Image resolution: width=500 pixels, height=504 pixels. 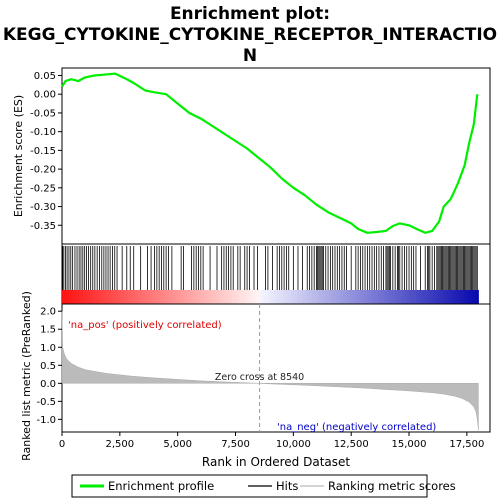 What do you see at coordinates (250, 56) in the screenshot?
I see `title-line-3: N` at bounding box center [250, 56].